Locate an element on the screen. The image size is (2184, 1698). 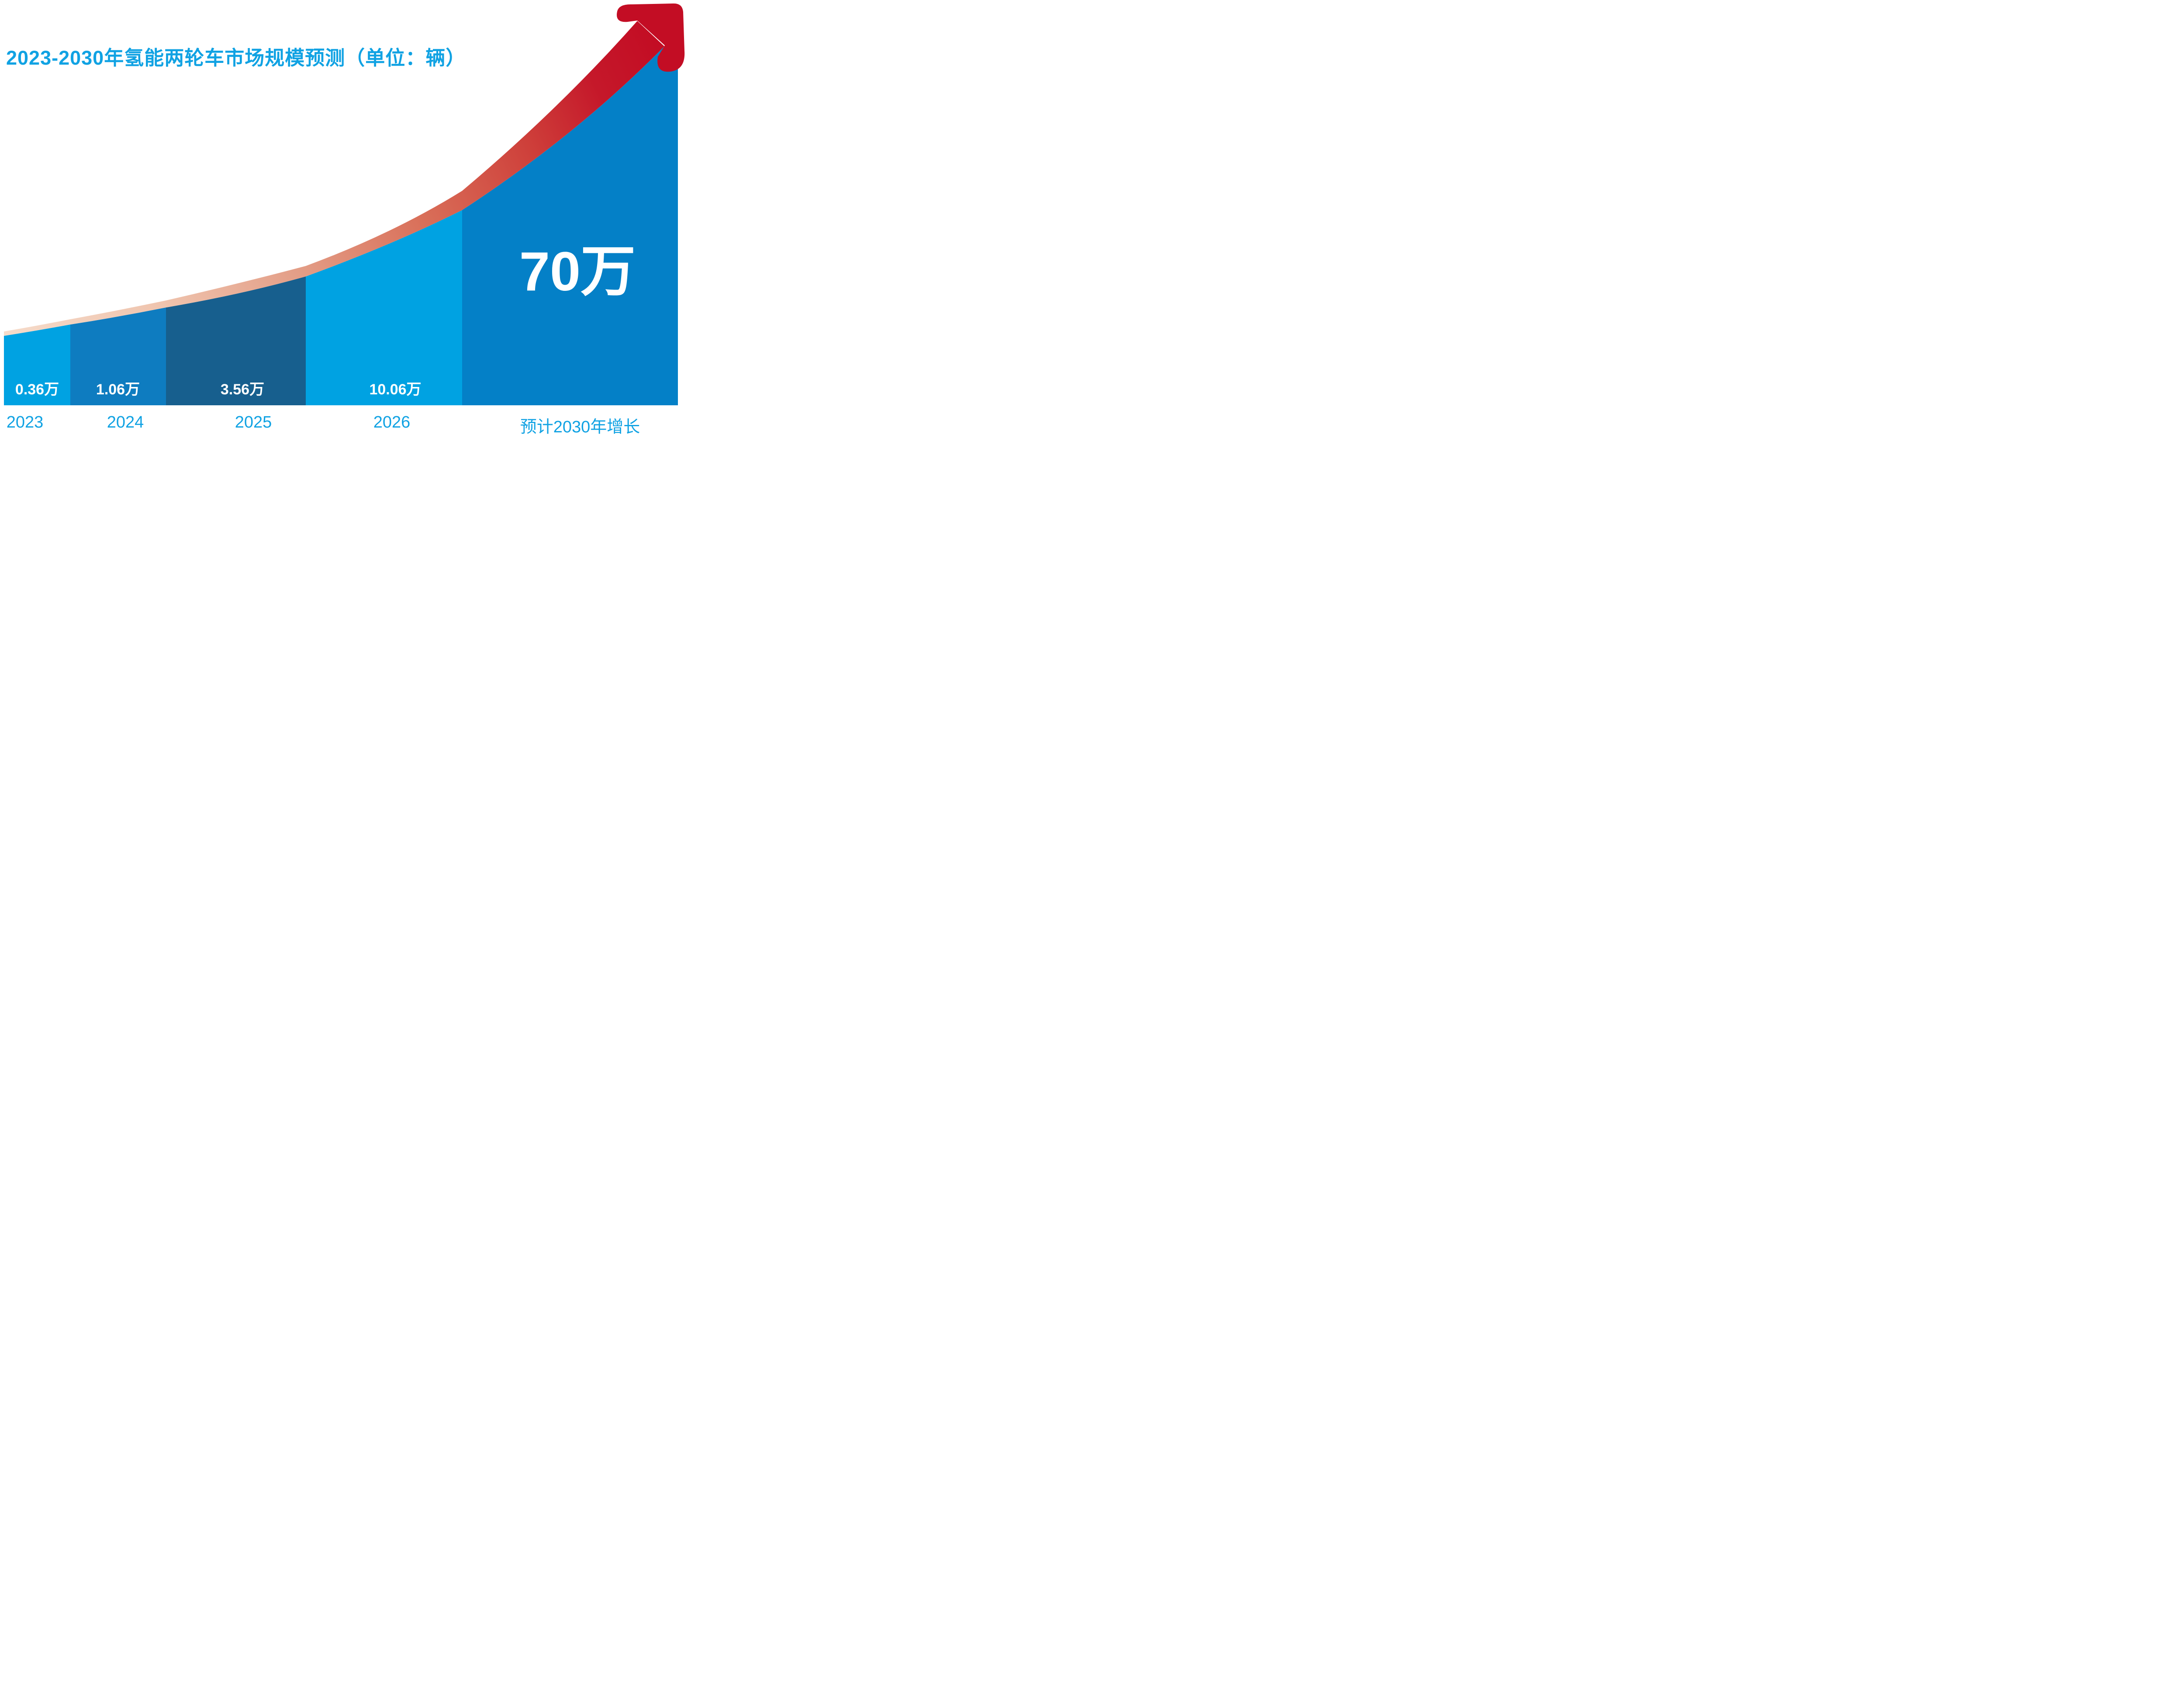
bar-2024 is located at coordinates (118, 356).